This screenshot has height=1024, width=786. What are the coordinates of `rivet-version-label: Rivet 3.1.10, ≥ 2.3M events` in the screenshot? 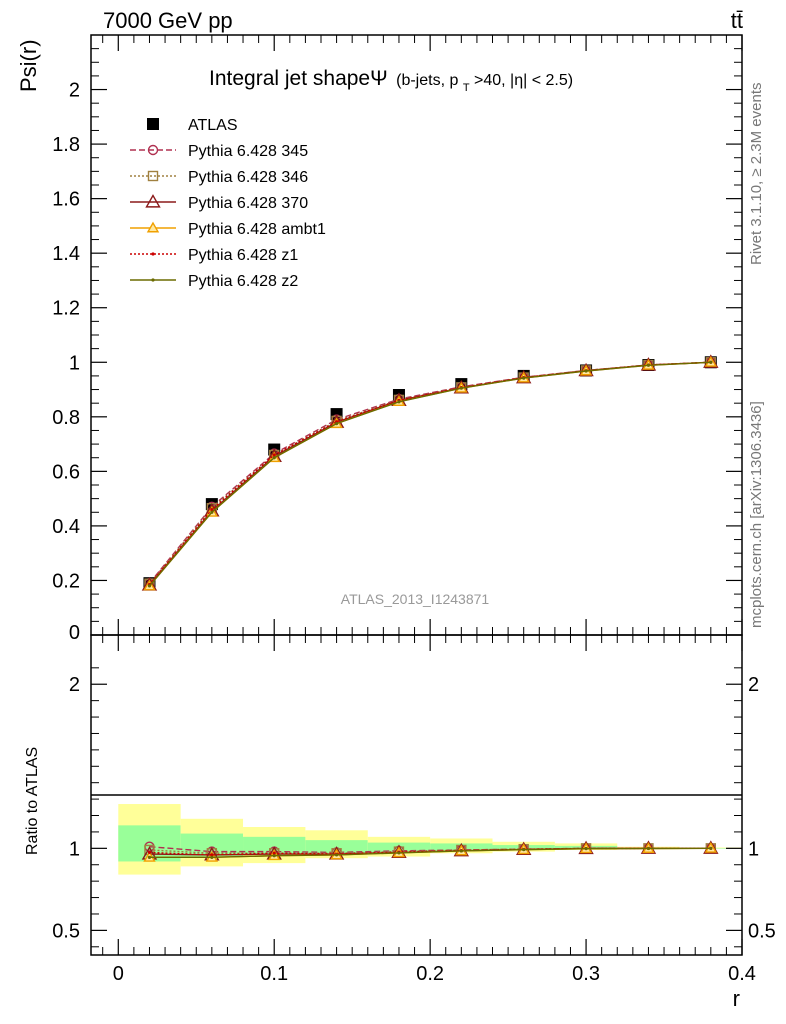 It's located at (756, 174).